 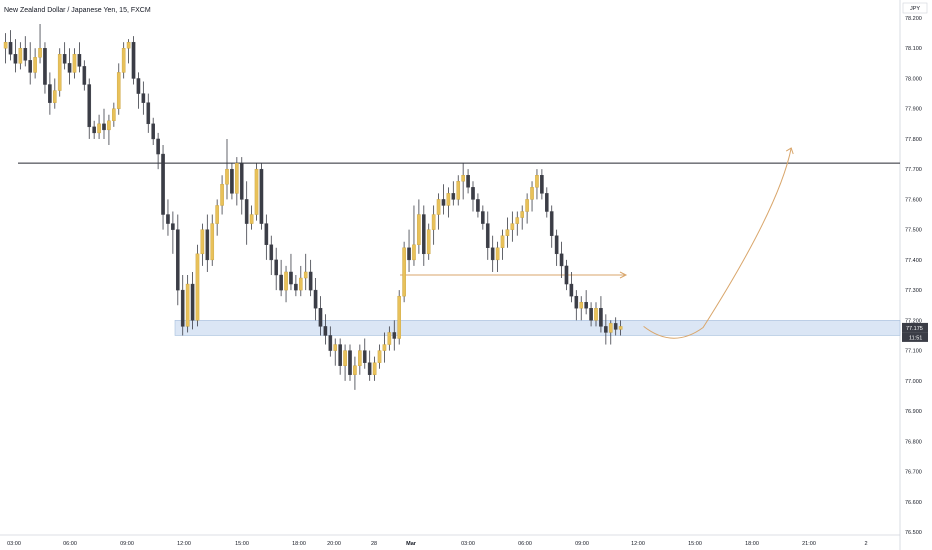 I want to click on projection-curve, so click(x=717, y=243).